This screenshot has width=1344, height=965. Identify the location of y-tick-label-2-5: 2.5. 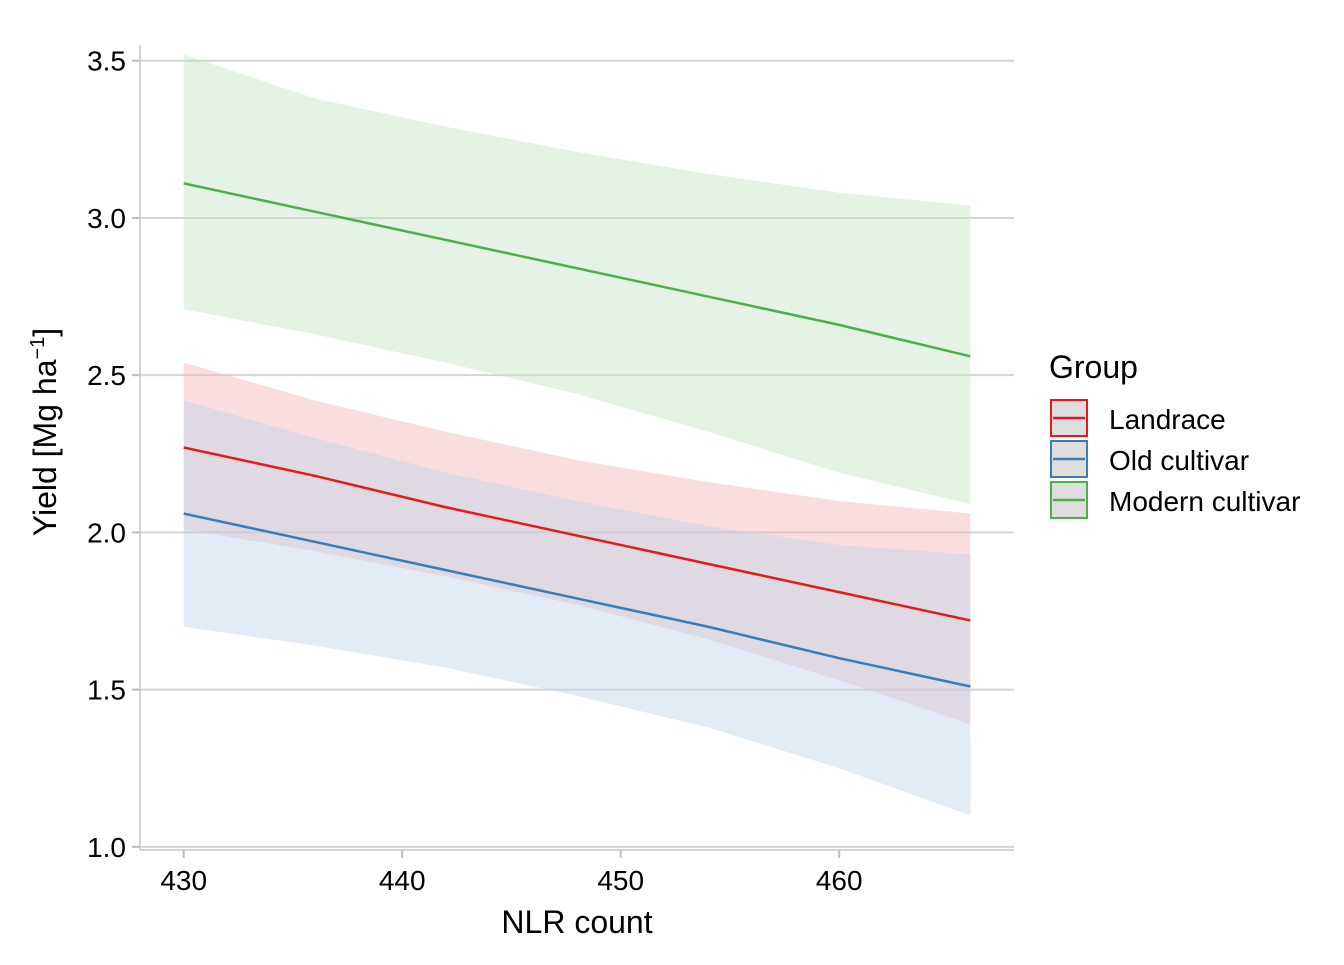
(106, 375).